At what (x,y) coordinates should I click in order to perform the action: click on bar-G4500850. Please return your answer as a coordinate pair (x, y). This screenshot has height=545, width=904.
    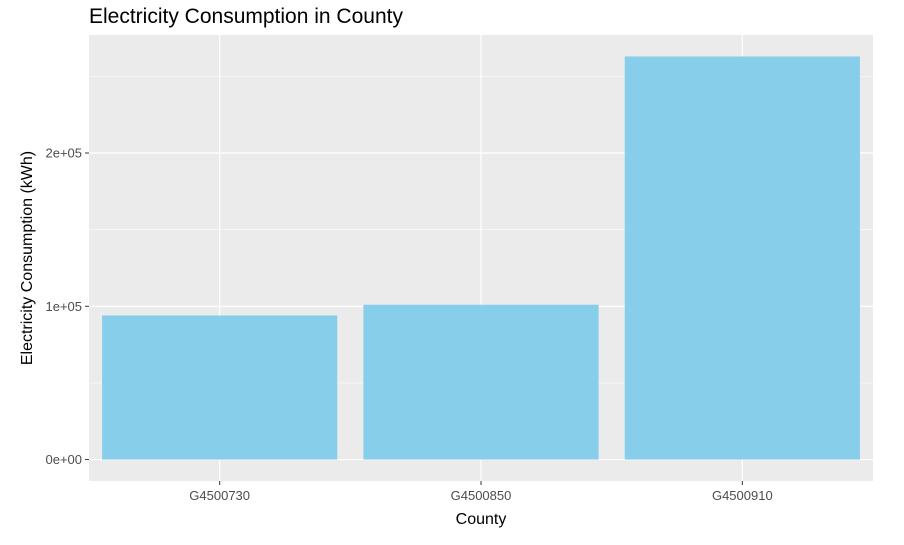
    Looking at the image, I should click on (481, 382).